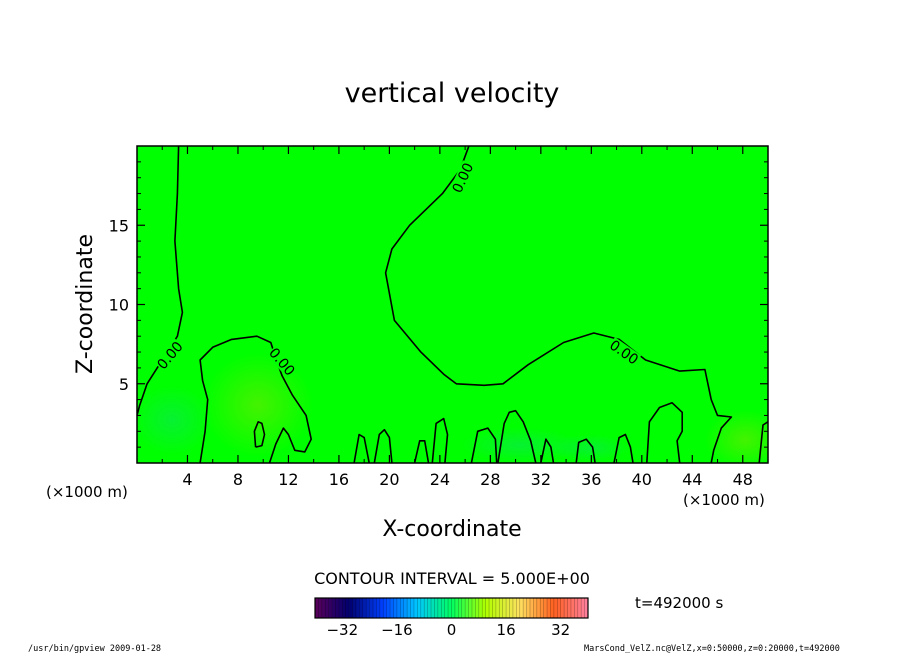 The width and height of the screenshot is (904, 654). I want to click on colorbar, so click(451, 608).